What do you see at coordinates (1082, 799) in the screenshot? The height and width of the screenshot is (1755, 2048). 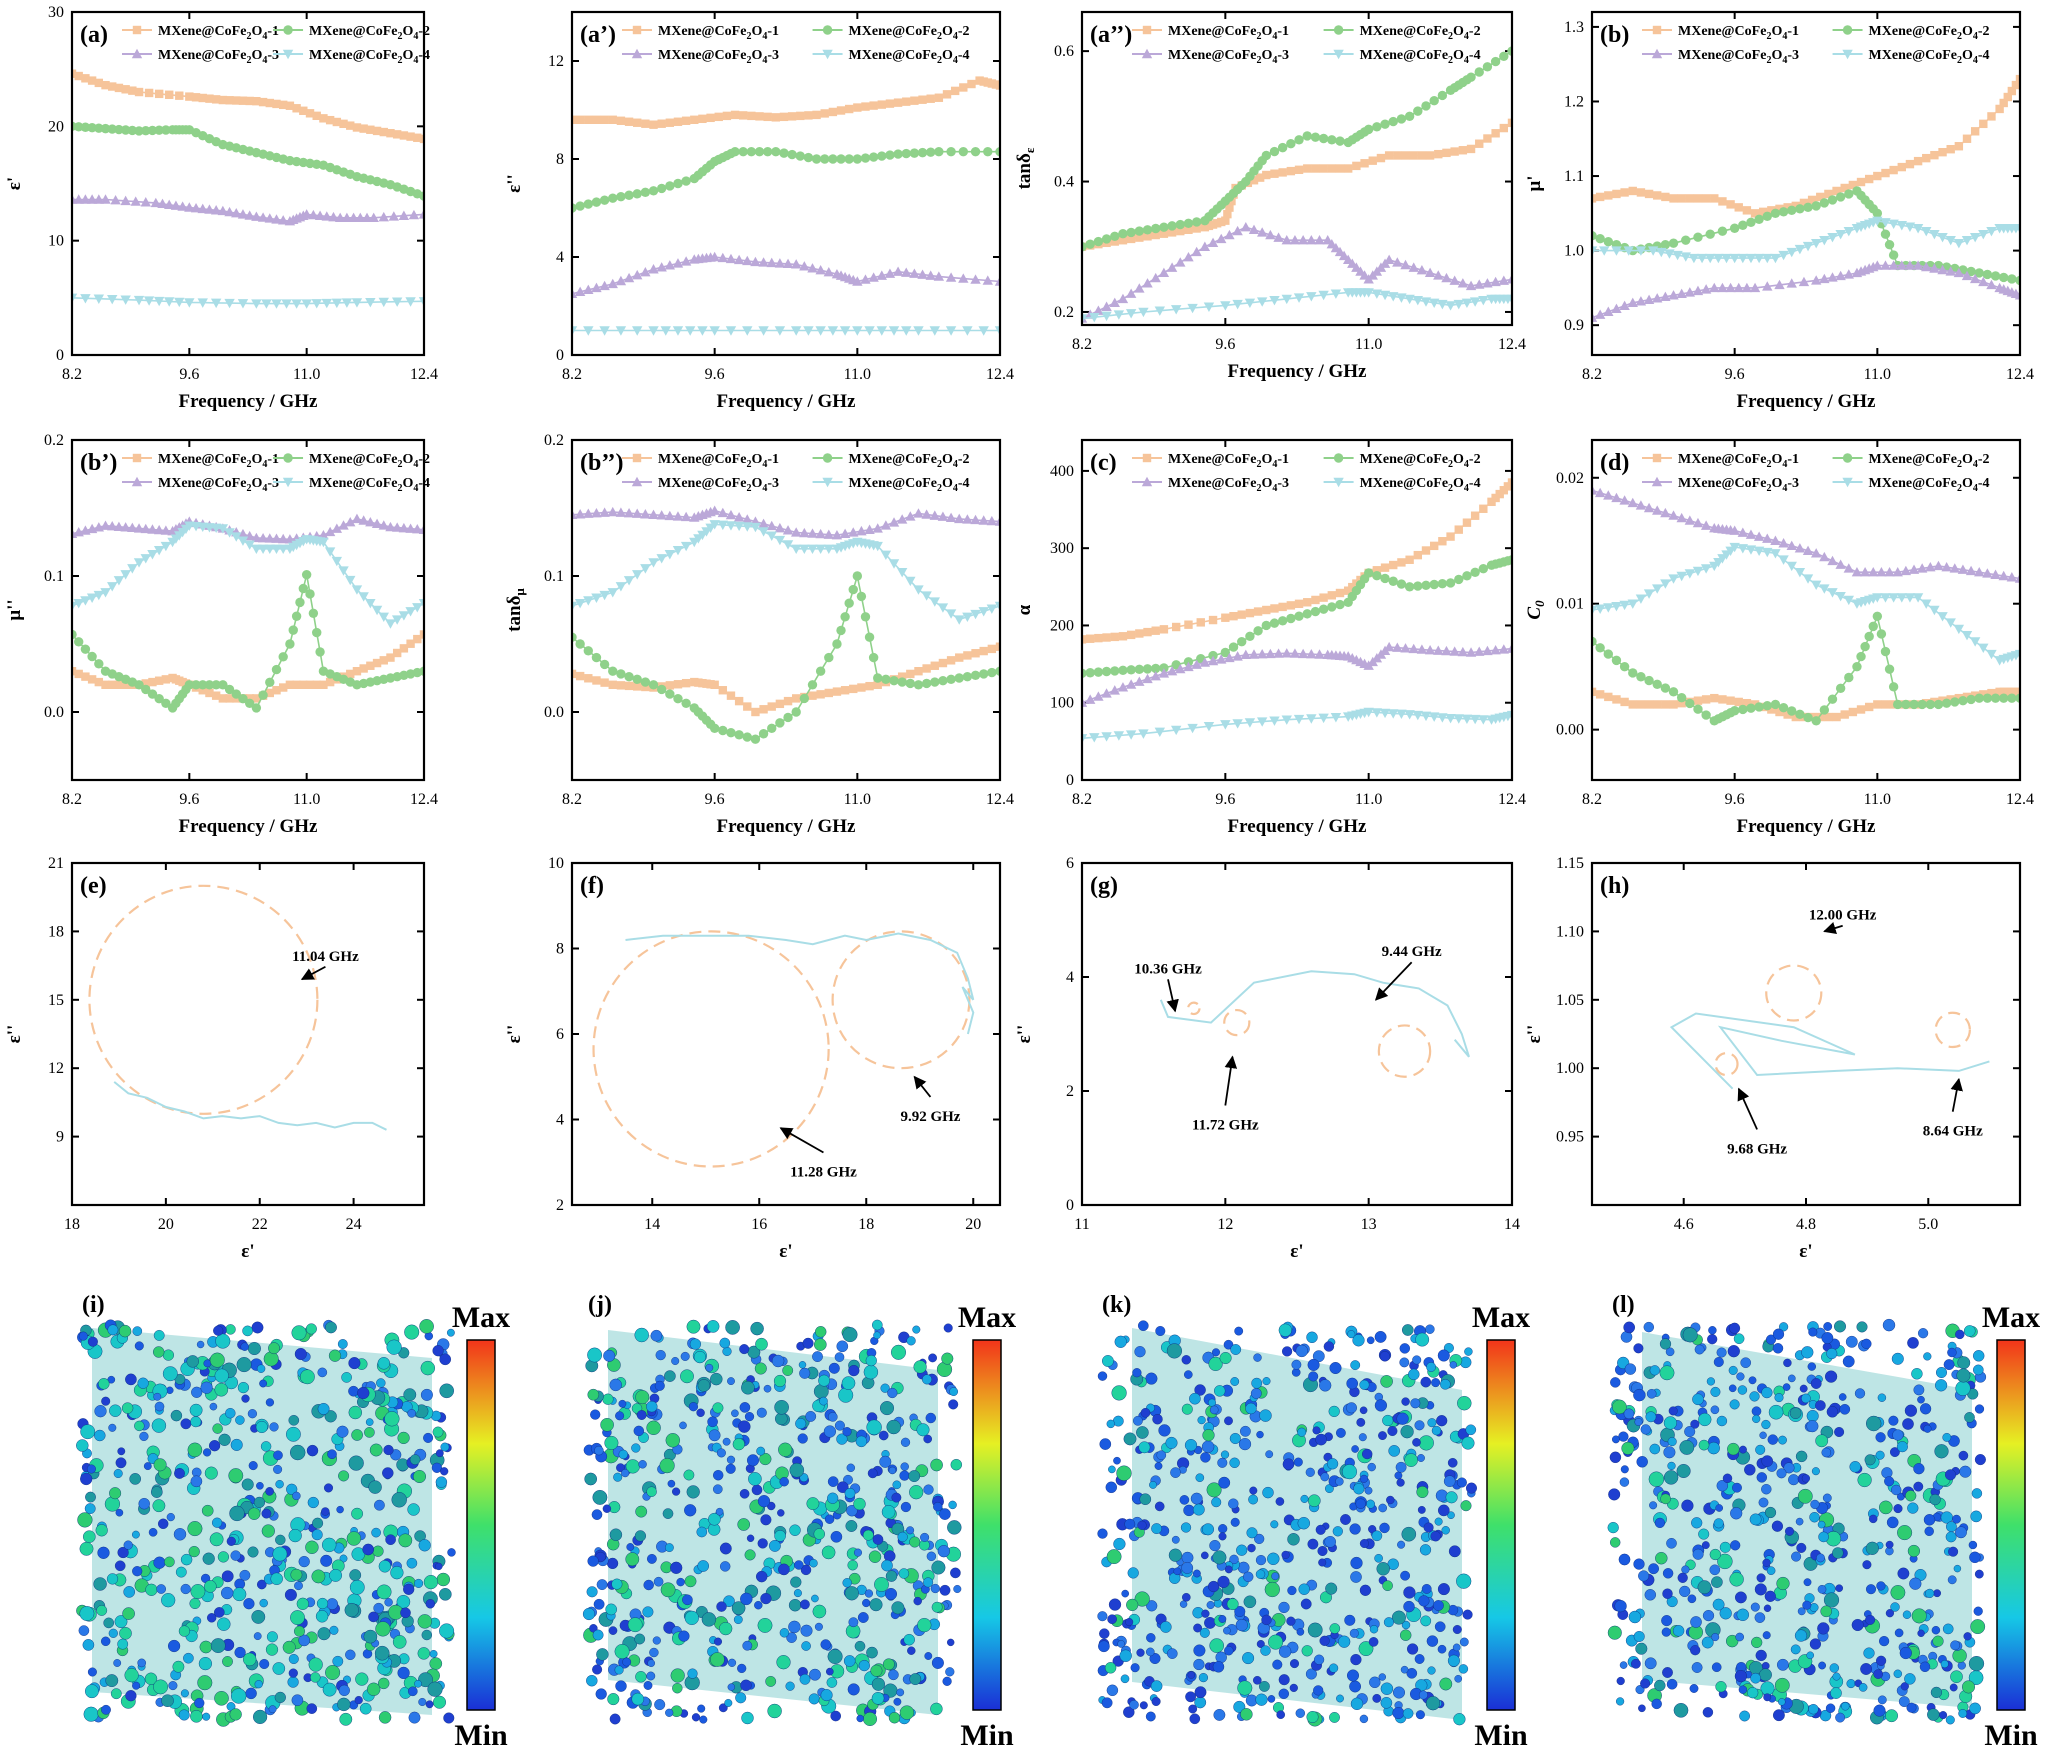 I see `x-tick-label: 8.2` at bounding box center [1082, 799].